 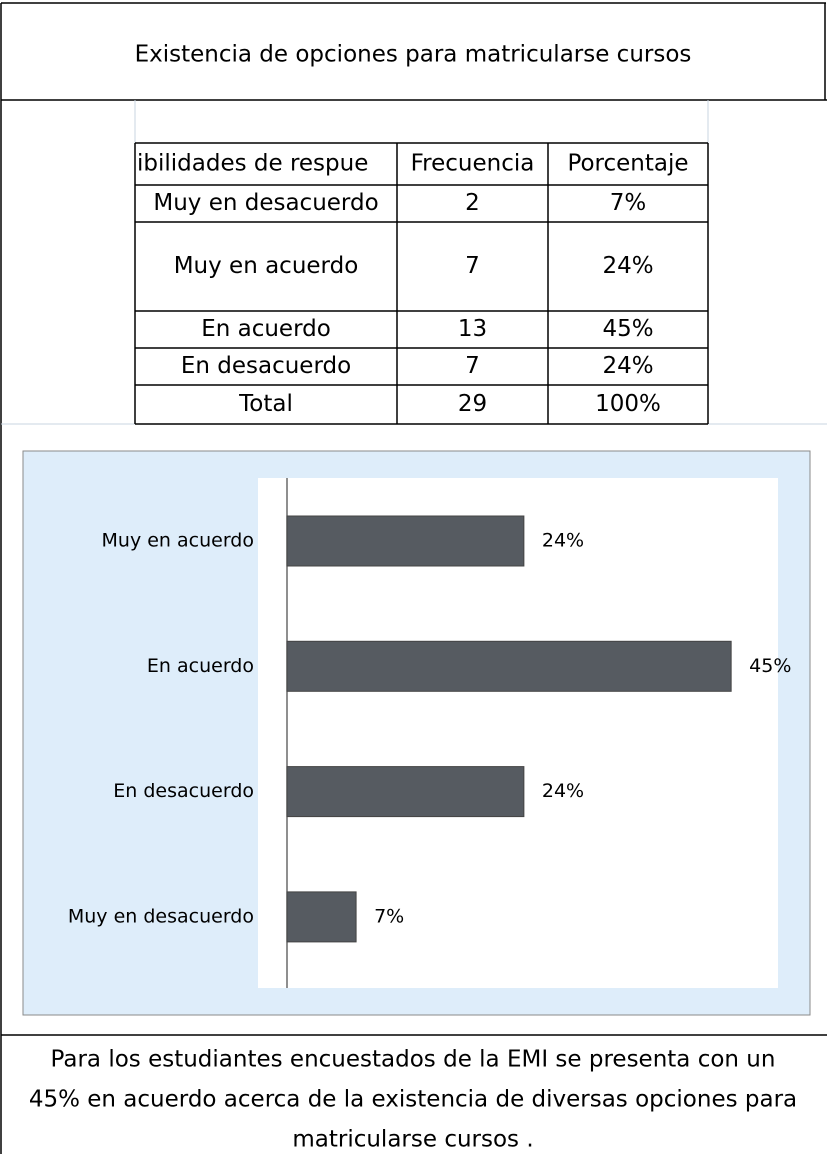 What do you see at coordinates (266, 329) in the screenshot?
I see `table-cell: En acuerdo` at bounding box center [266, 329].